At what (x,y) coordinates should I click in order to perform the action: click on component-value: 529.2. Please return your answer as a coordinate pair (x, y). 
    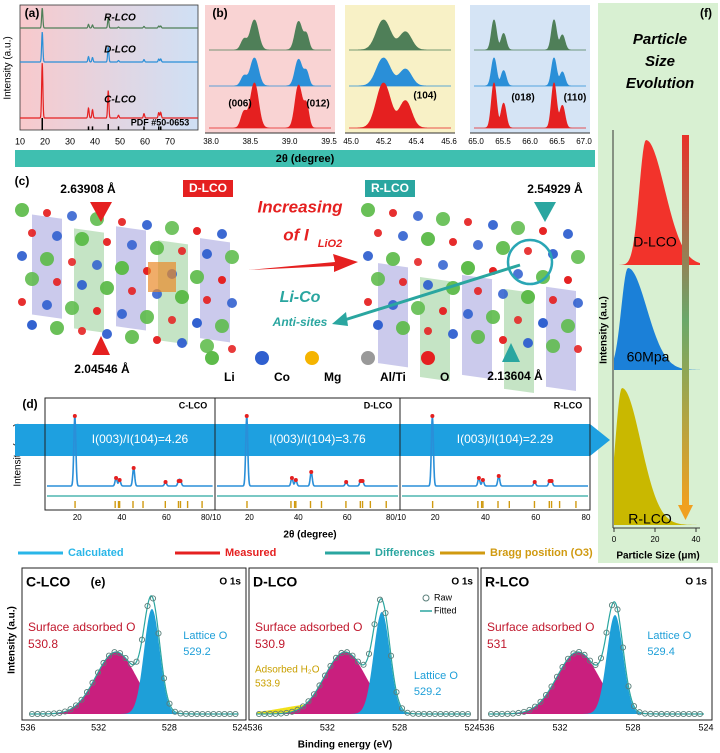
    Looking at the image, I should click on (197, 652).